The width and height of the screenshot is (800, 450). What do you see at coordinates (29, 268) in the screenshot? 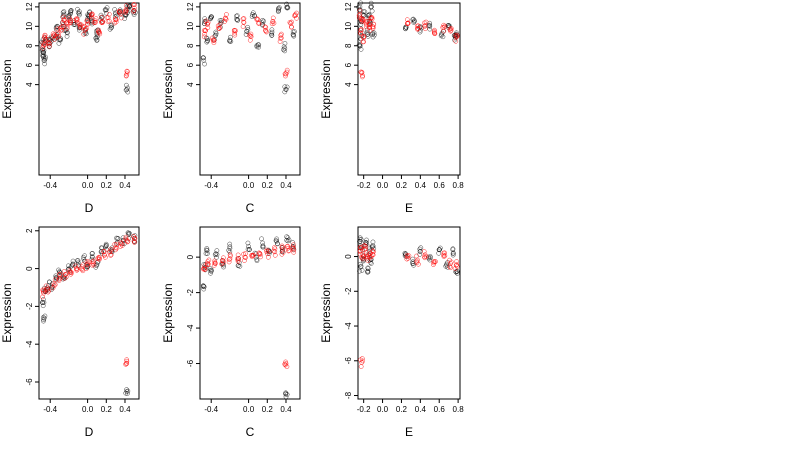
I see `y-tick-label: 0` at bounding box center [29, 268].